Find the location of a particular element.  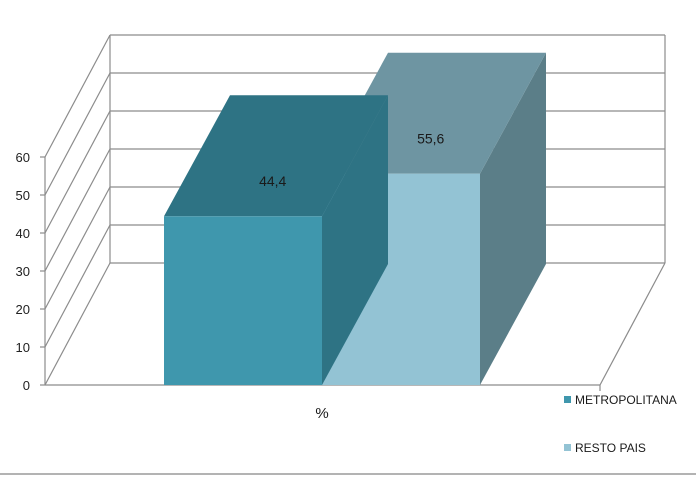

y-tick-label: 0 is located at coordinates (26, 385).